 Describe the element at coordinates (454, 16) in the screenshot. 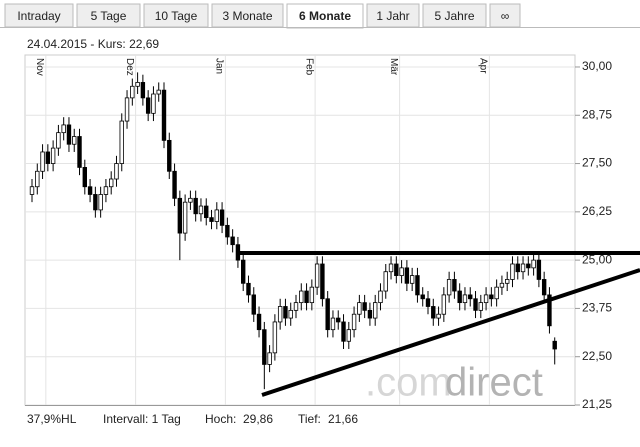

I see `tab-label: 5 Jahre` at that location.